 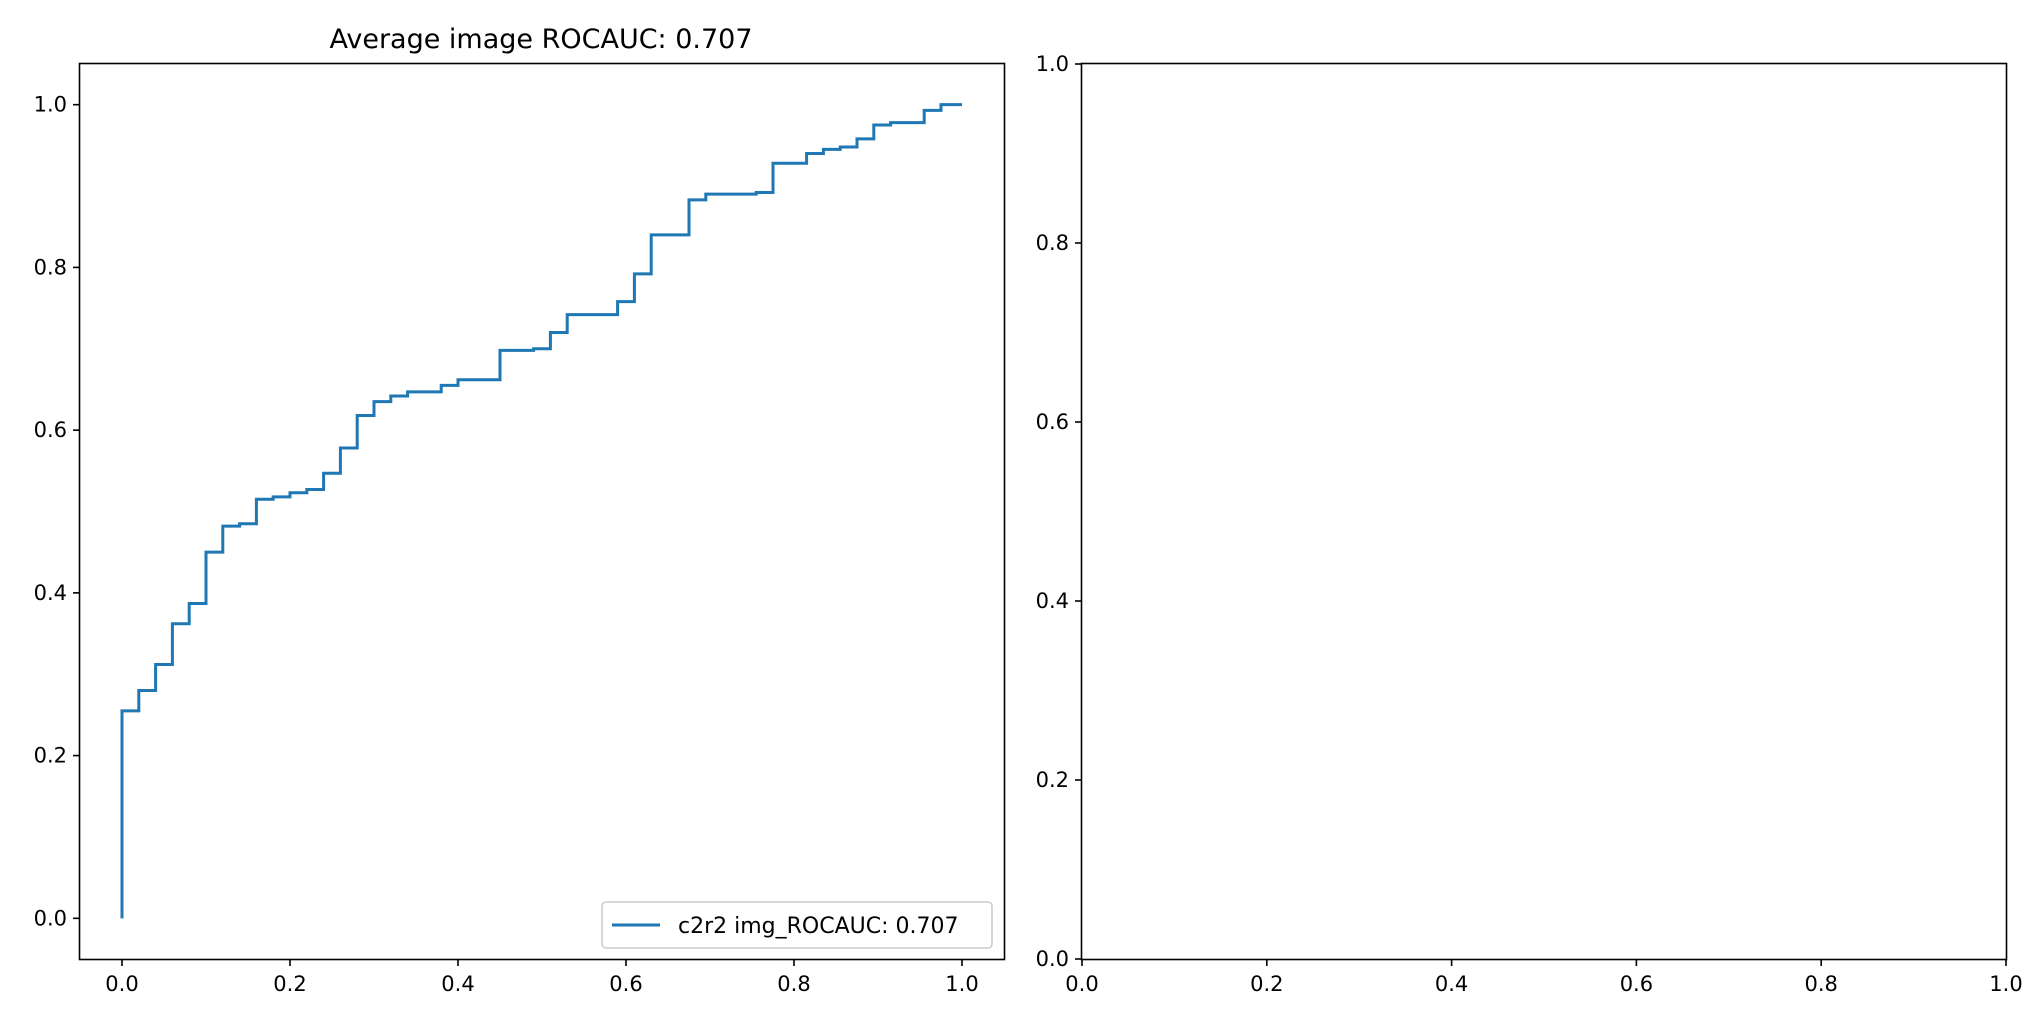 What do you see at coordinates (793, 984) in the screenshot?
I see `left-x-tick-label: 0.8` at bounding box center [793, 984].